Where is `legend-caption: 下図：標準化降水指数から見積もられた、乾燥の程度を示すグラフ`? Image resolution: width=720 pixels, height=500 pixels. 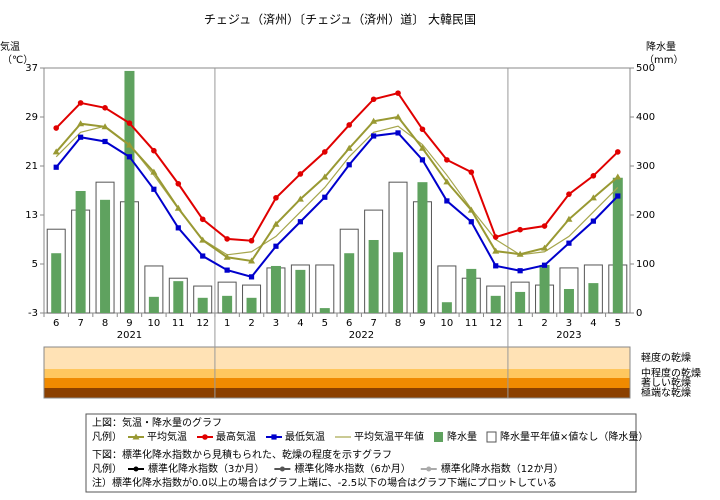
legend-caption: 下図：標準化降水指数から見積もられた、乾燥の程度を示すグラフ is located at coordinates (242, 454).